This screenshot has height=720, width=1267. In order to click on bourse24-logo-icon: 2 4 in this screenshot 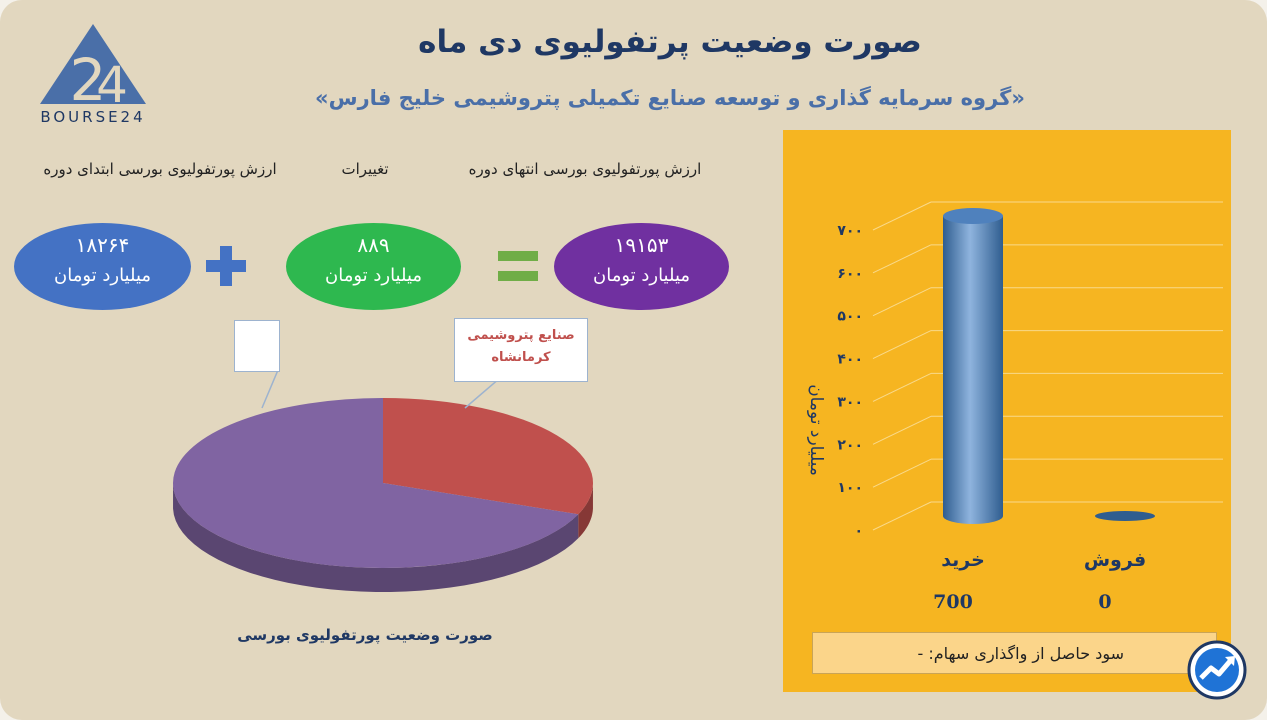, I will do `click(93, 69)`.